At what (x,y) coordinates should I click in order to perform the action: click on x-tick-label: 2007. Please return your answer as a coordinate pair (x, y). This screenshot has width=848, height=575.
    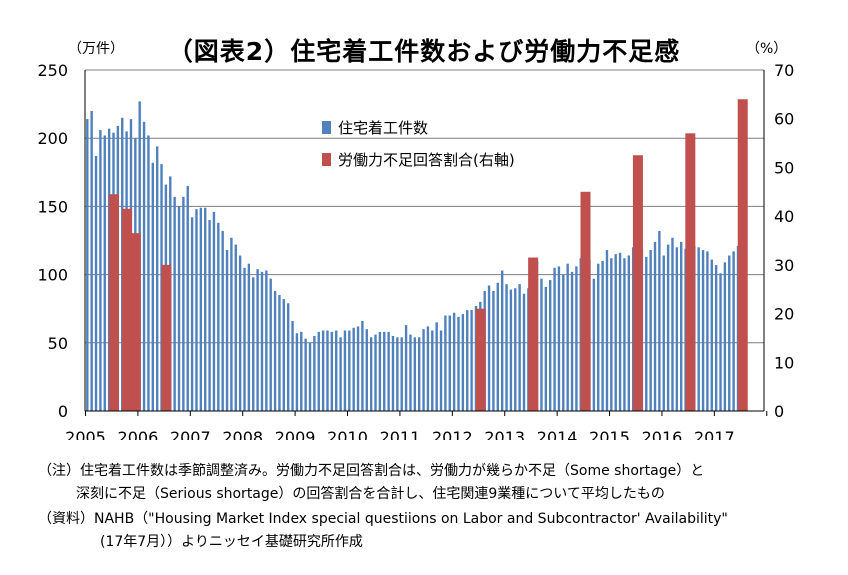
    Looking at the image, I should click on (190, 434).